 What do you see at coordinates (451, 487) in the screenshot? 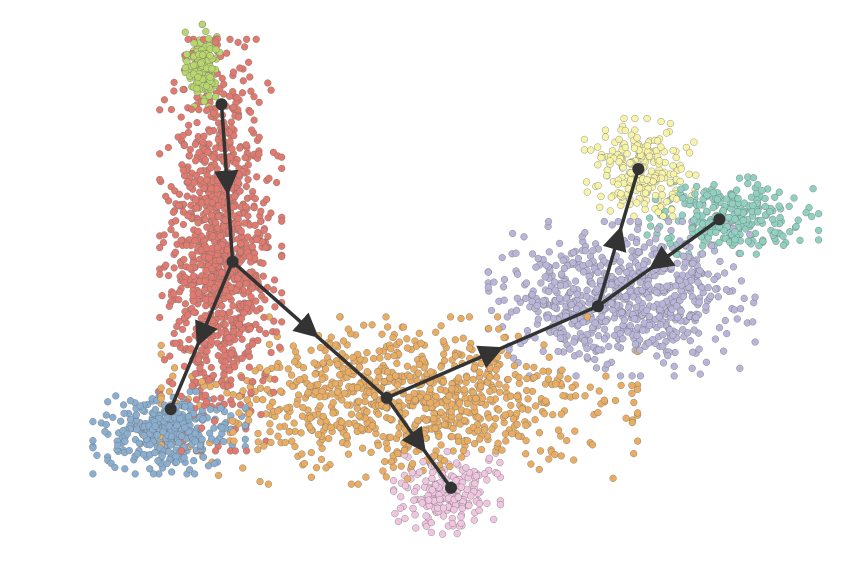
I see `trajectory-node` at bounding box center [451, 487].